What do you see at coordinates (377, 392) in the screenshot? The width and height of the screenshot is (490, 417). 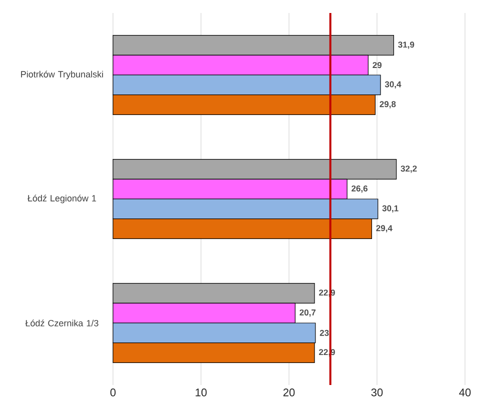 I see `x-tick-label: 30` at bounding box center [377, 392].